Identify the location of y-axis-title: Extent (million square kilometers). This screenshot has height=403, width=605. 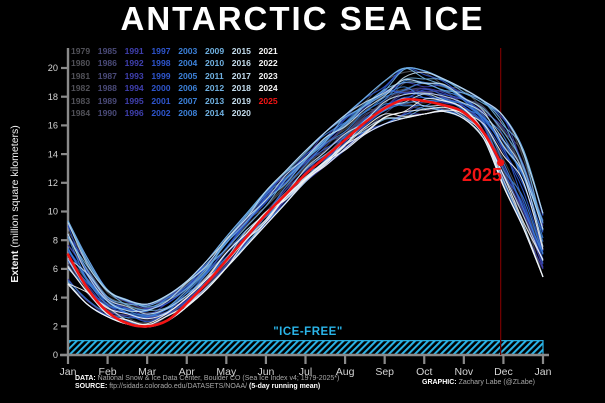
(15, 204).